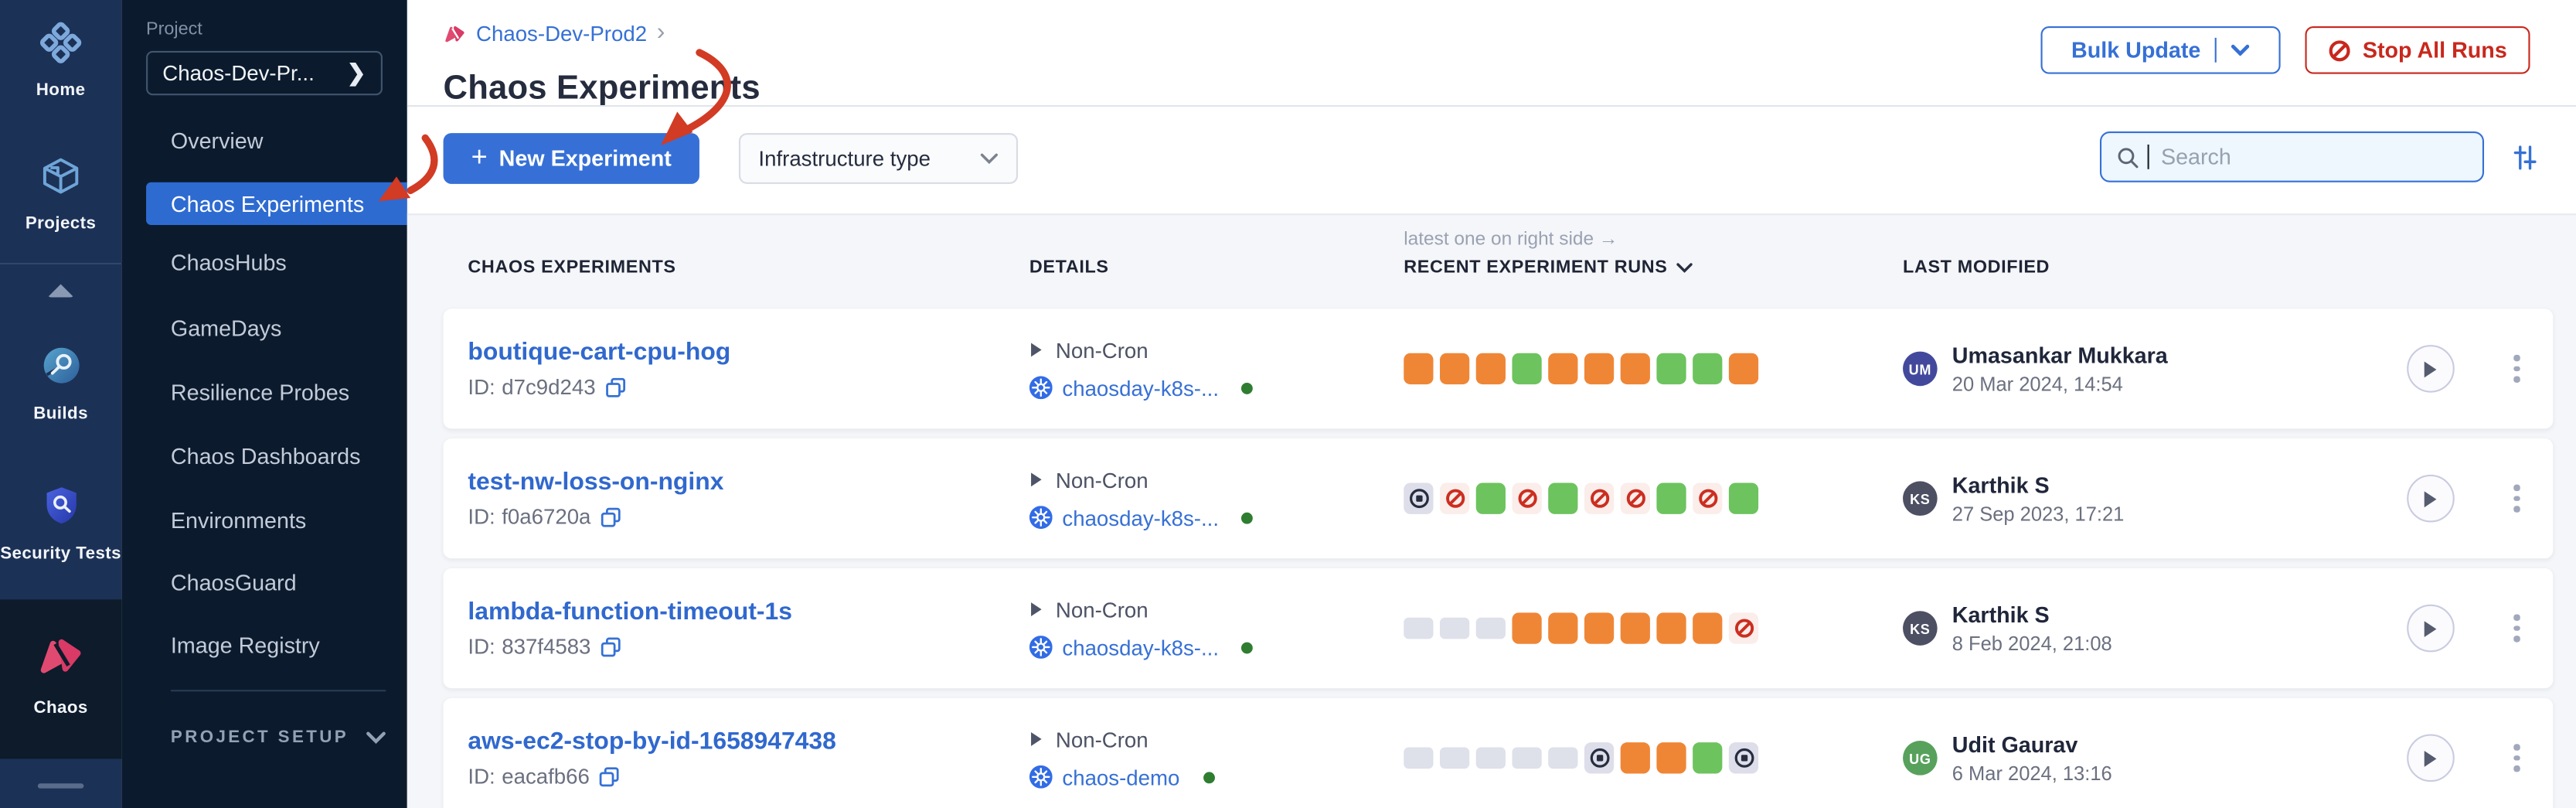 The width and height of the screenshot is (2576, 808). Describe the element at coordinates (2525, 157) in the screenshot. I see `filter-icon` at that location.